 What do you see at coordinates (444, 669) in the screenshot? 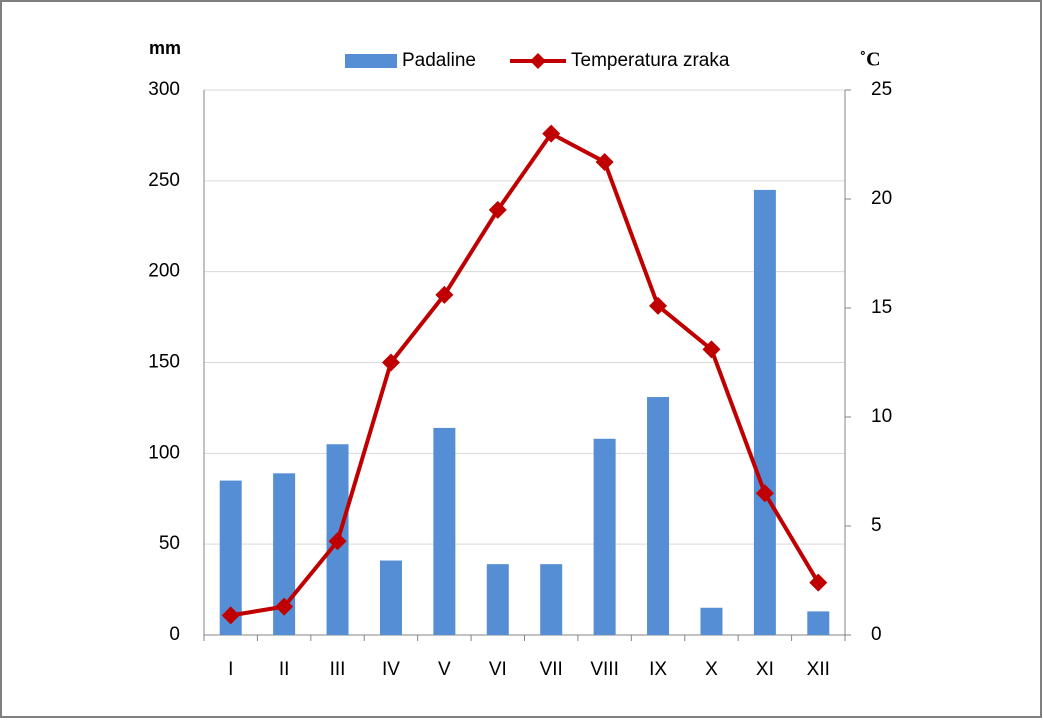
I see `x-tick-label: V` at bounding box center [444, 669].